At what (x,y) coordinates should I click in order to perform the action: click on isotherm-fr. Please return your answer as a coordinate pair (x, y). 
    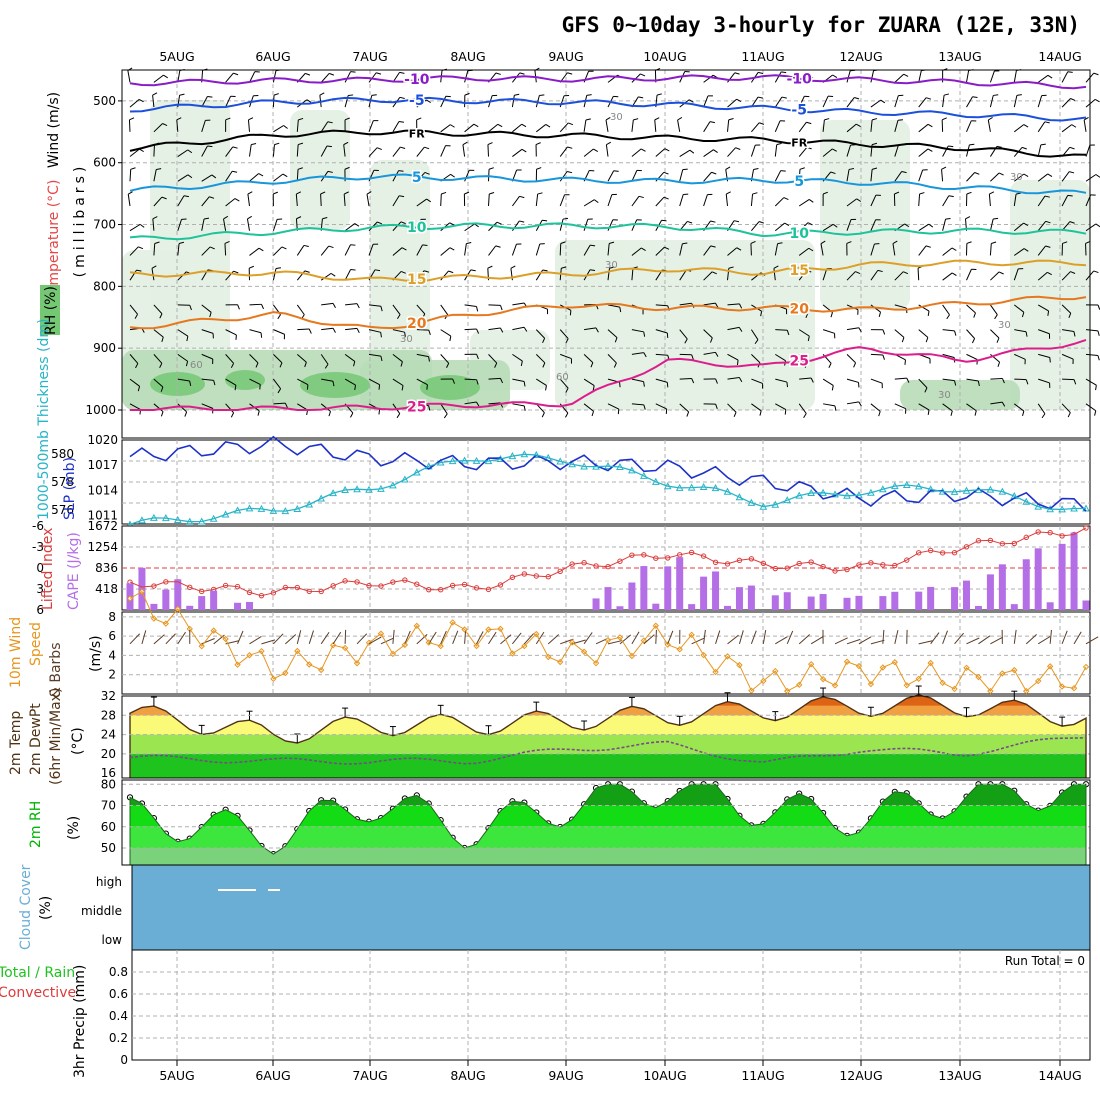
    Looking at the image, I should click on (608, 143).